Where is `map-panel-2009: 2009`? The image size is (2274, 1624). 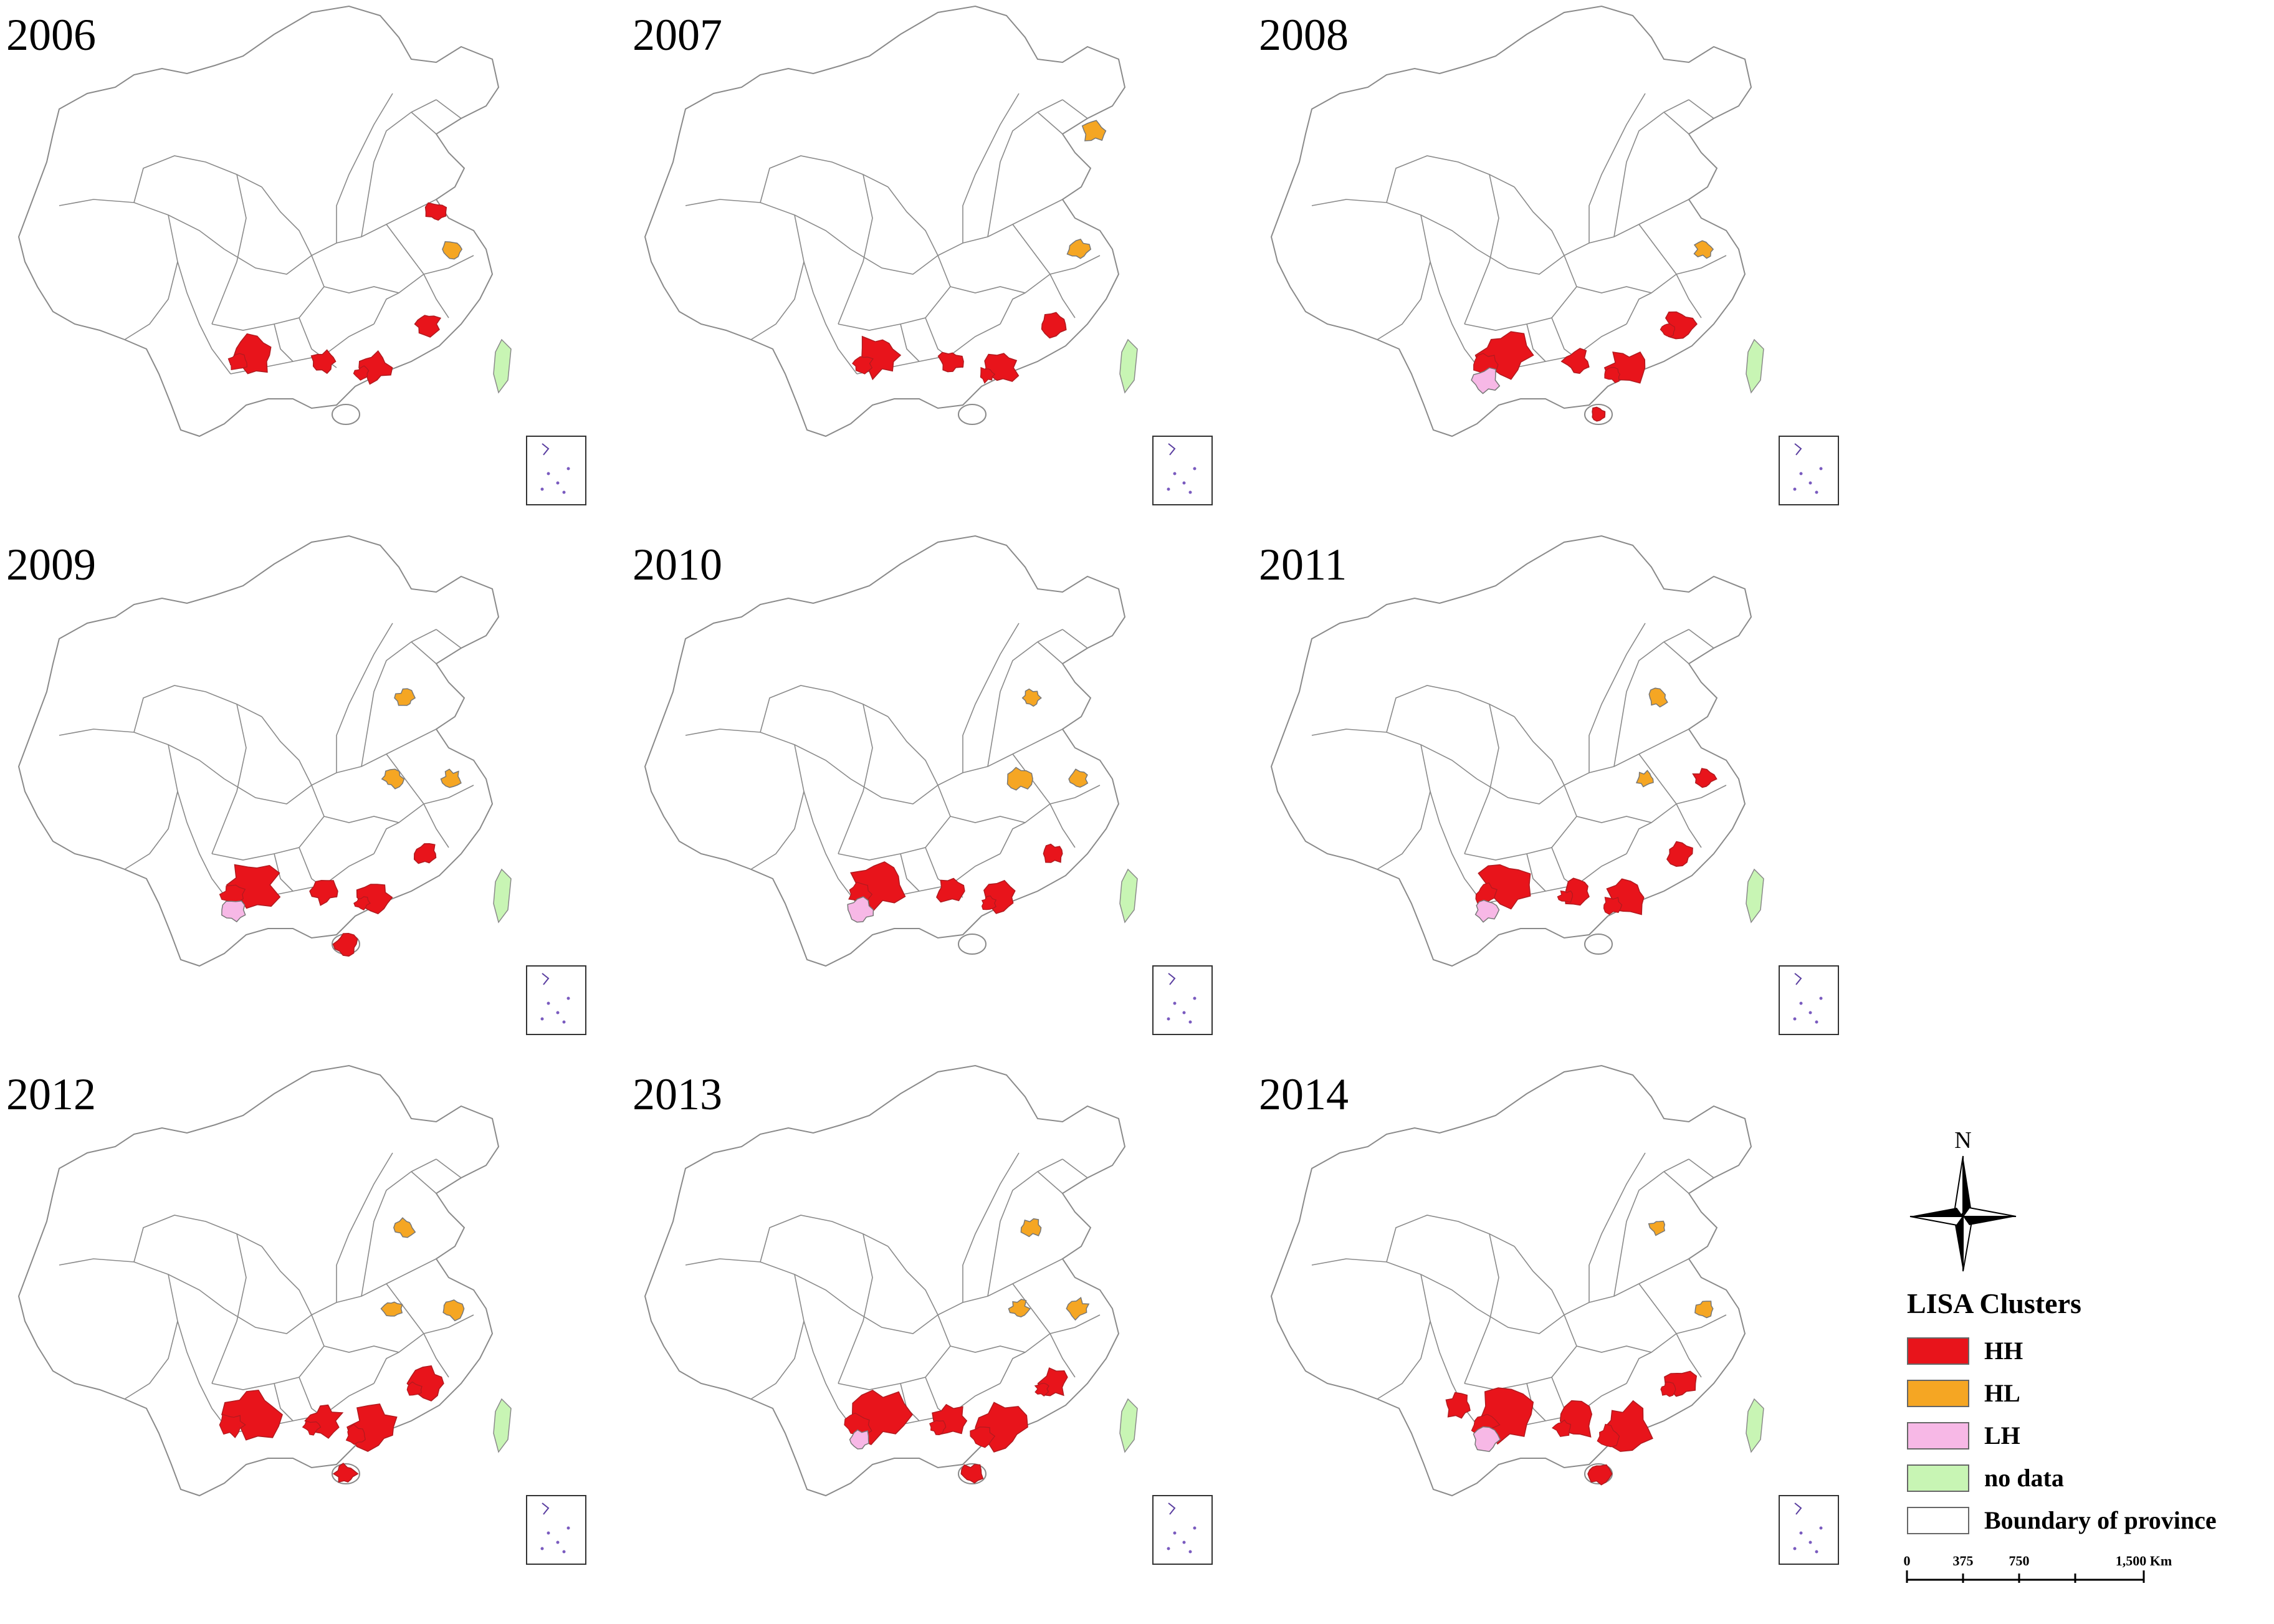
map-panel-2009: 2009 is located at coordinates (311, 792).